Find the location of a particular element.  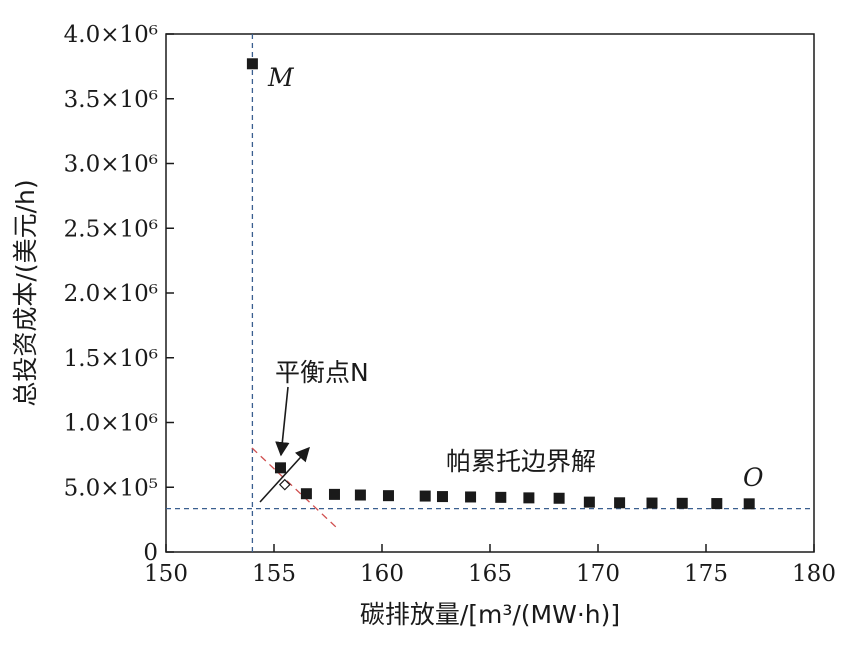

y-tick-label: 0 is located at coordinates (150, 553).